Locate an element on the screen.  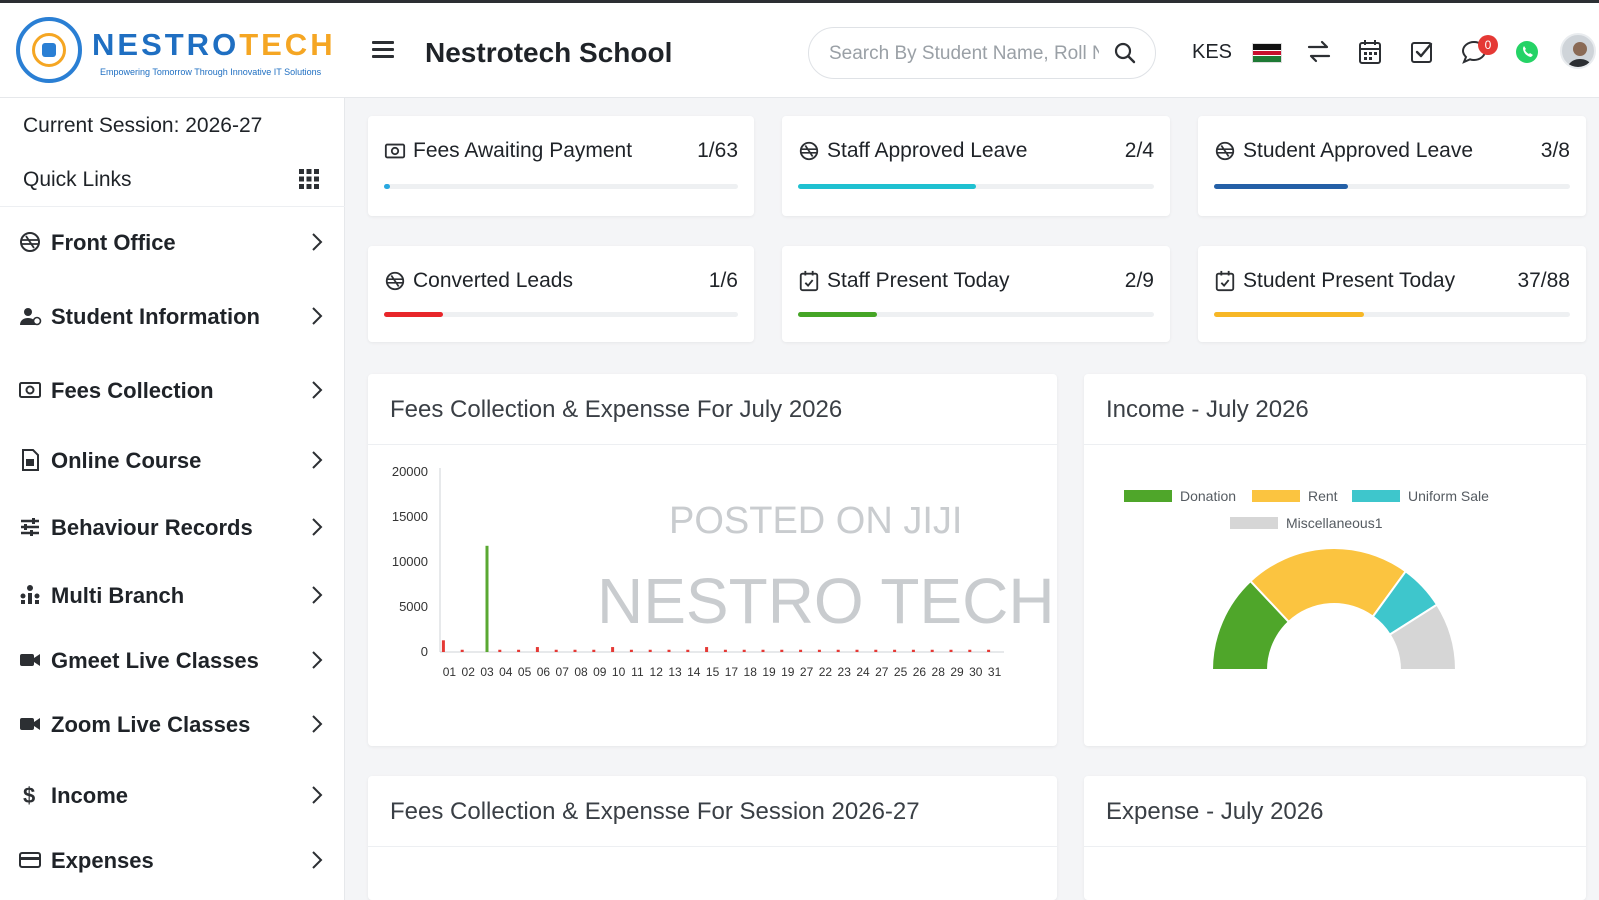
stat-label: Staff Approved Leave is located at coordinates (927, 150).